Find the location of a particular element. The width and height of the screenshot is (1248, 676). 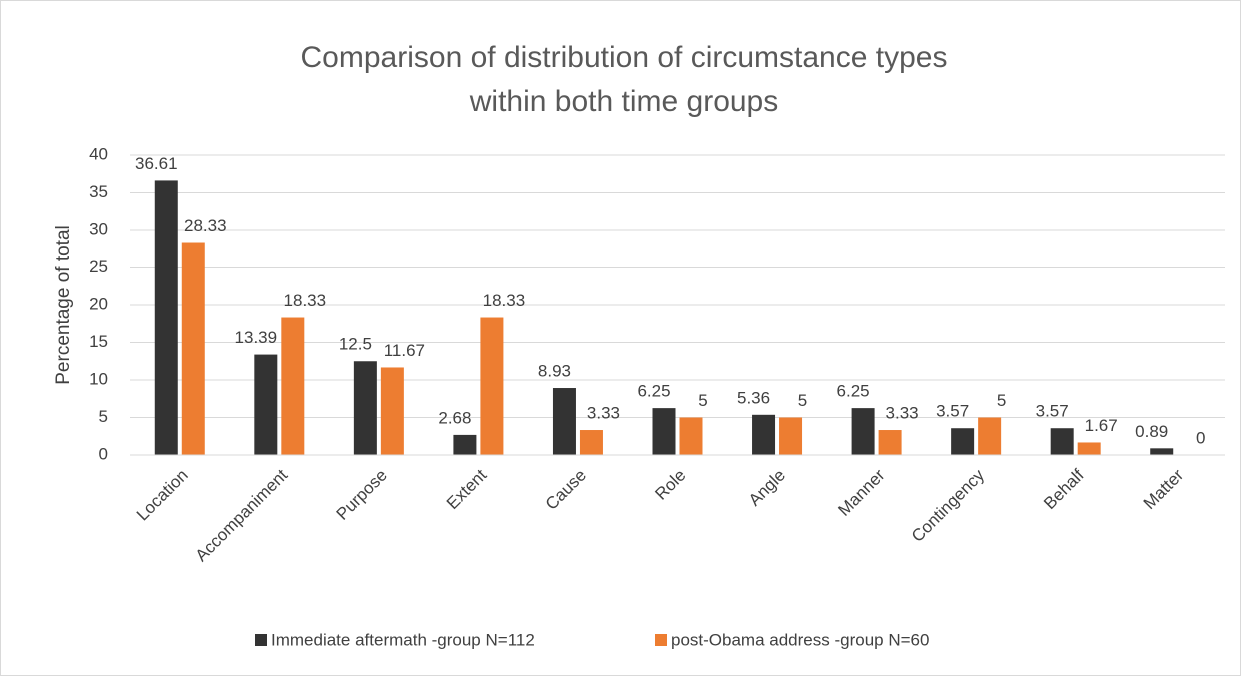

data-label: 0.89 is located at coordinates (1151, 431).